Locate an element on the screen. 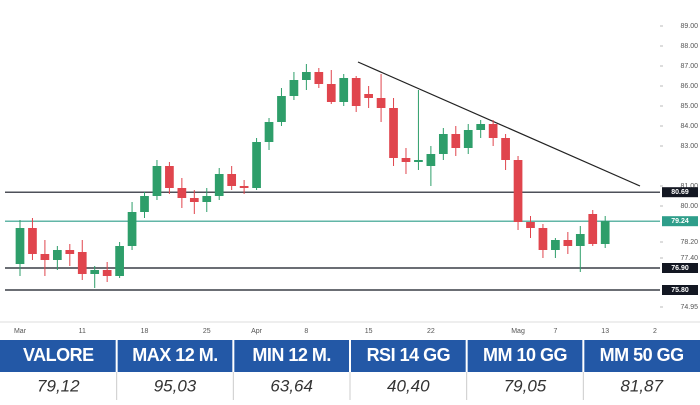 This screenshot has height=405, width=700. table-value-cell: 81,87 is located at coordinates (641, 385).